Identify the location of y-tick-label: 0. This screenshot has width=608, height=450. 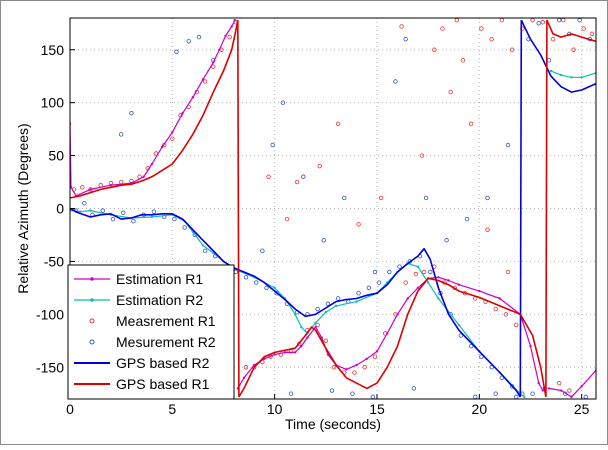
(60, 209).